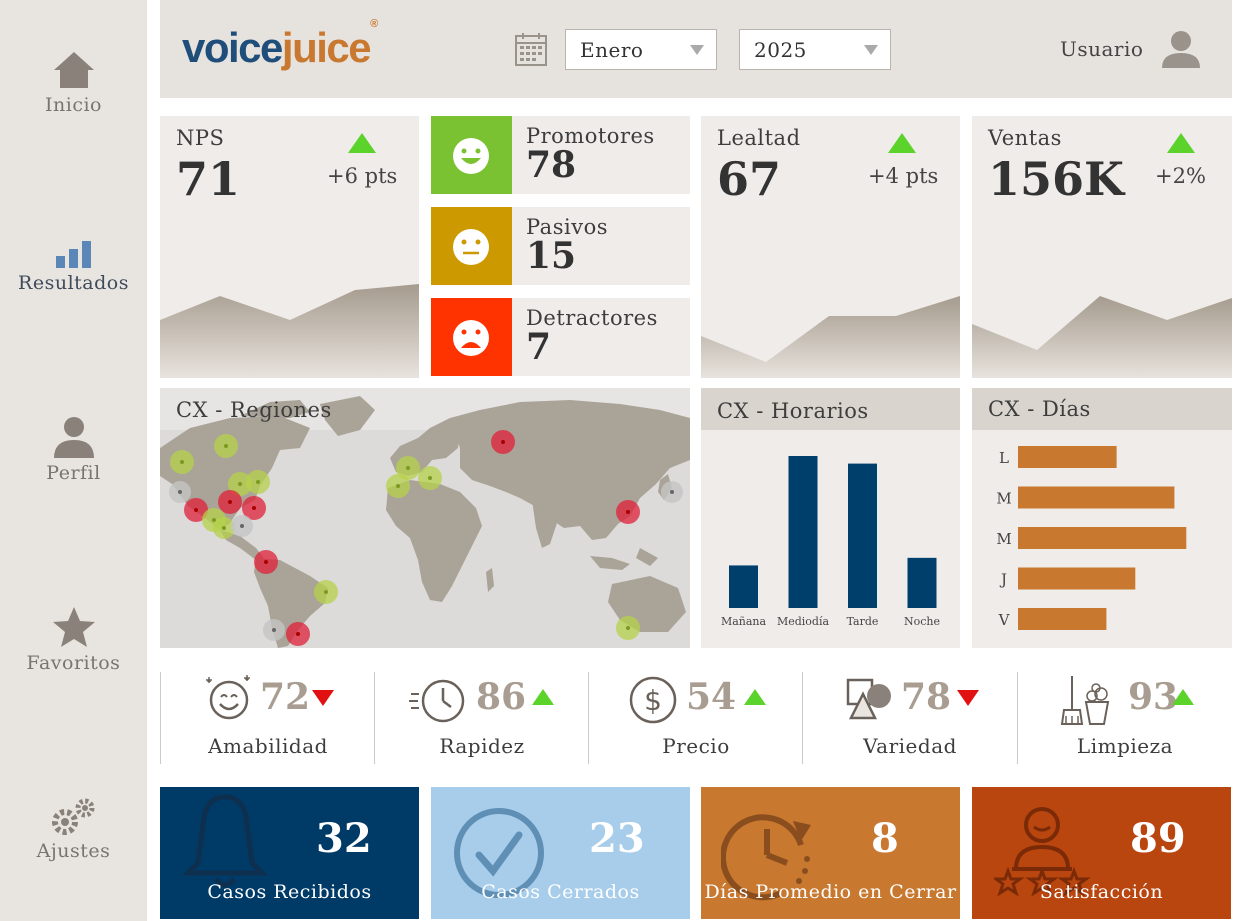 The width and height of the screenshot is (1255, 921). Describe the element at coordinates (482, 746) in the screenshot. I see `metric-label: Rapidez` at that location.